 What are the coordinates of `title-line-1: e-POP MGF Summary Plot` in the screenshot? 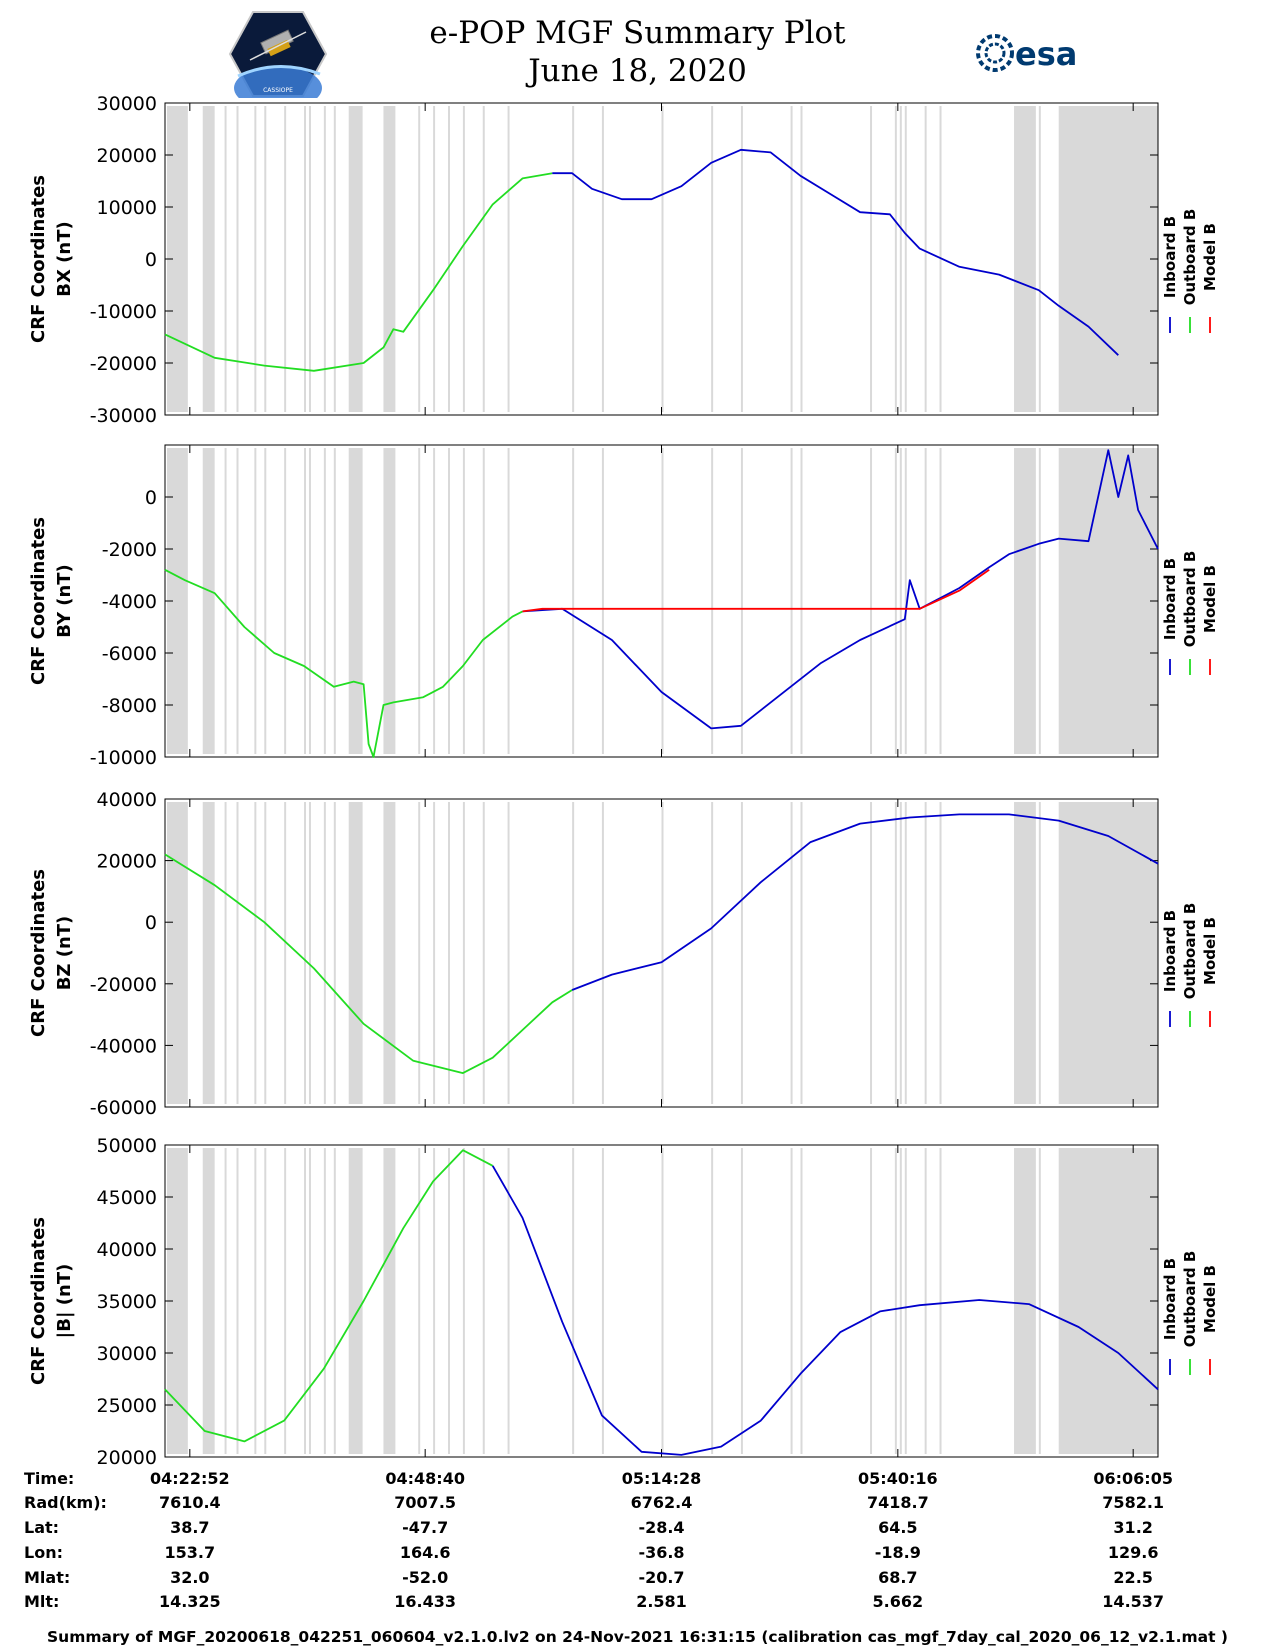 It's located at (637, 33).